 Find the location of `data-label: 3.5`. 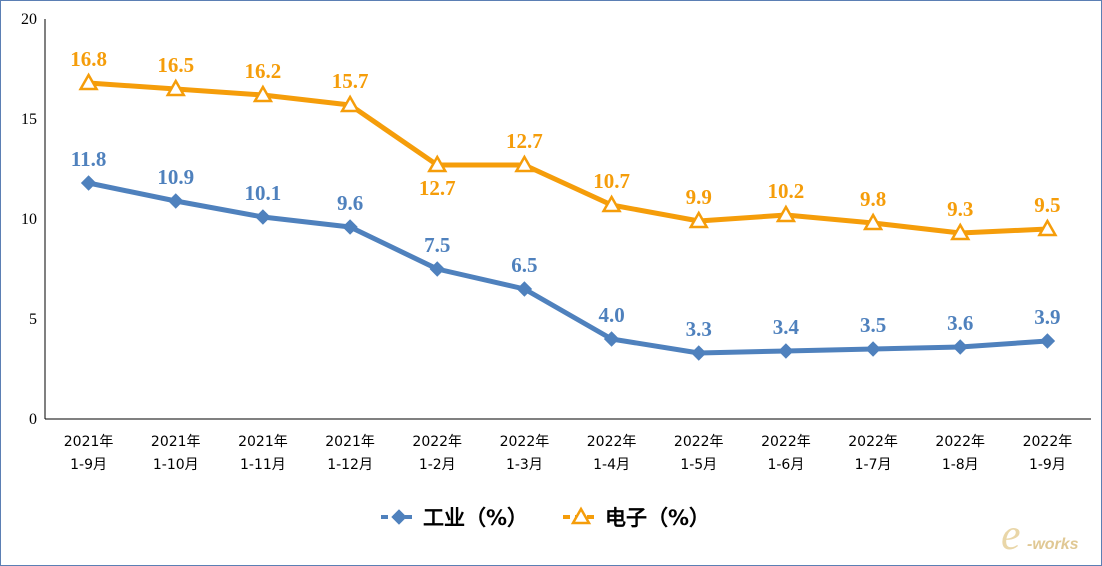

data-label: 3.5 is located at coordinates (873, 325).